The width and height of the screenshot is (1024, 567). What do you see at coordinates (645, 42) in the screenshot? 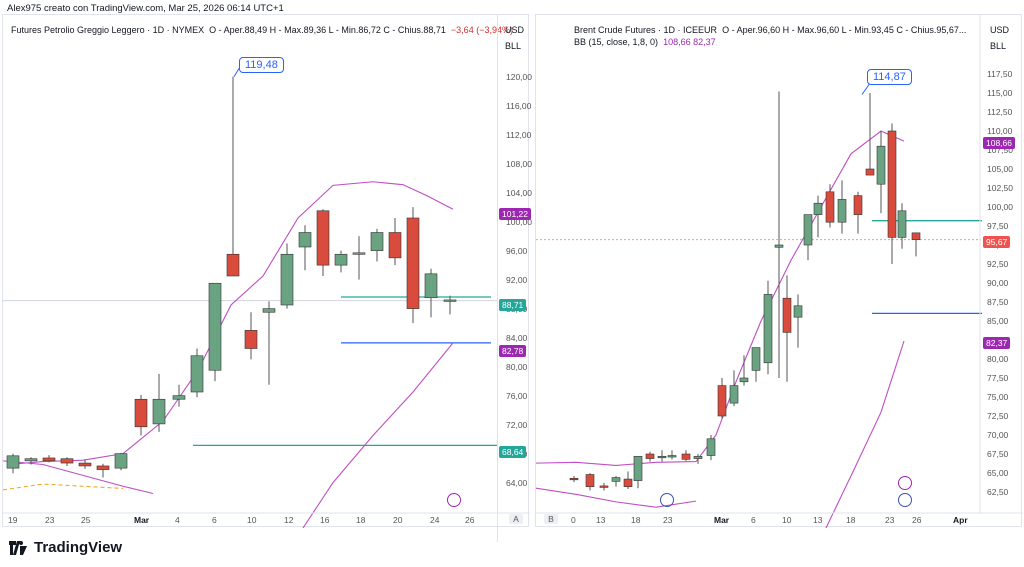
I see `indicator-legend: BB (15, close, 1,8, 0) 108,66 82,37` at bounding box center [645, 42].